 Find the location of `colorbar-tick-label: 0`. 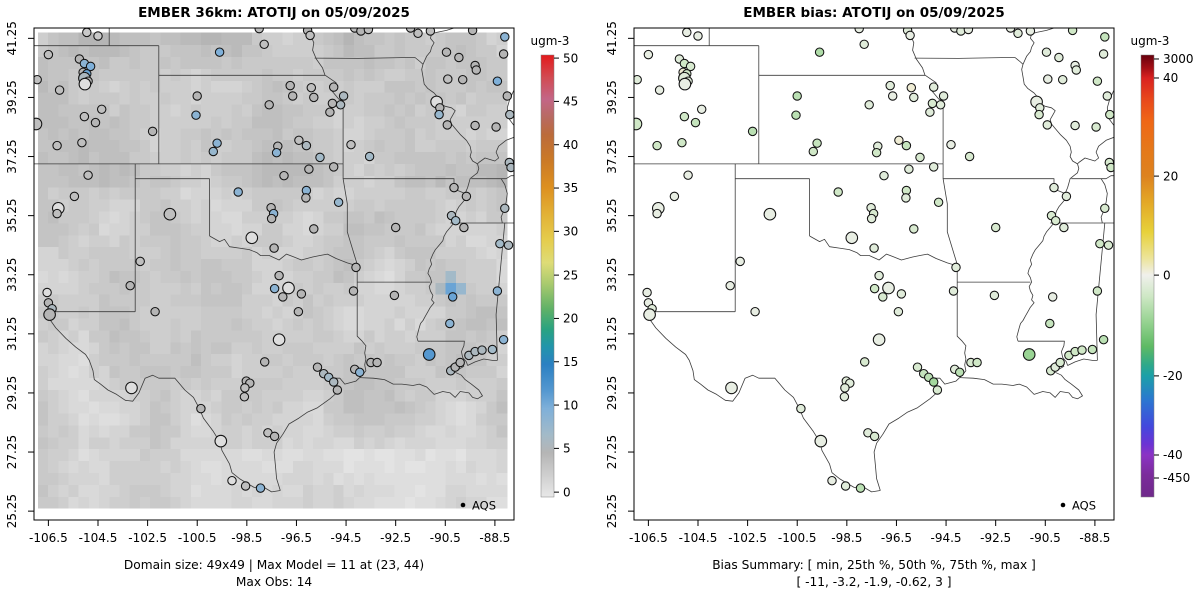

colorbar-tick-label: 0 is located at coordinates (567, 492).